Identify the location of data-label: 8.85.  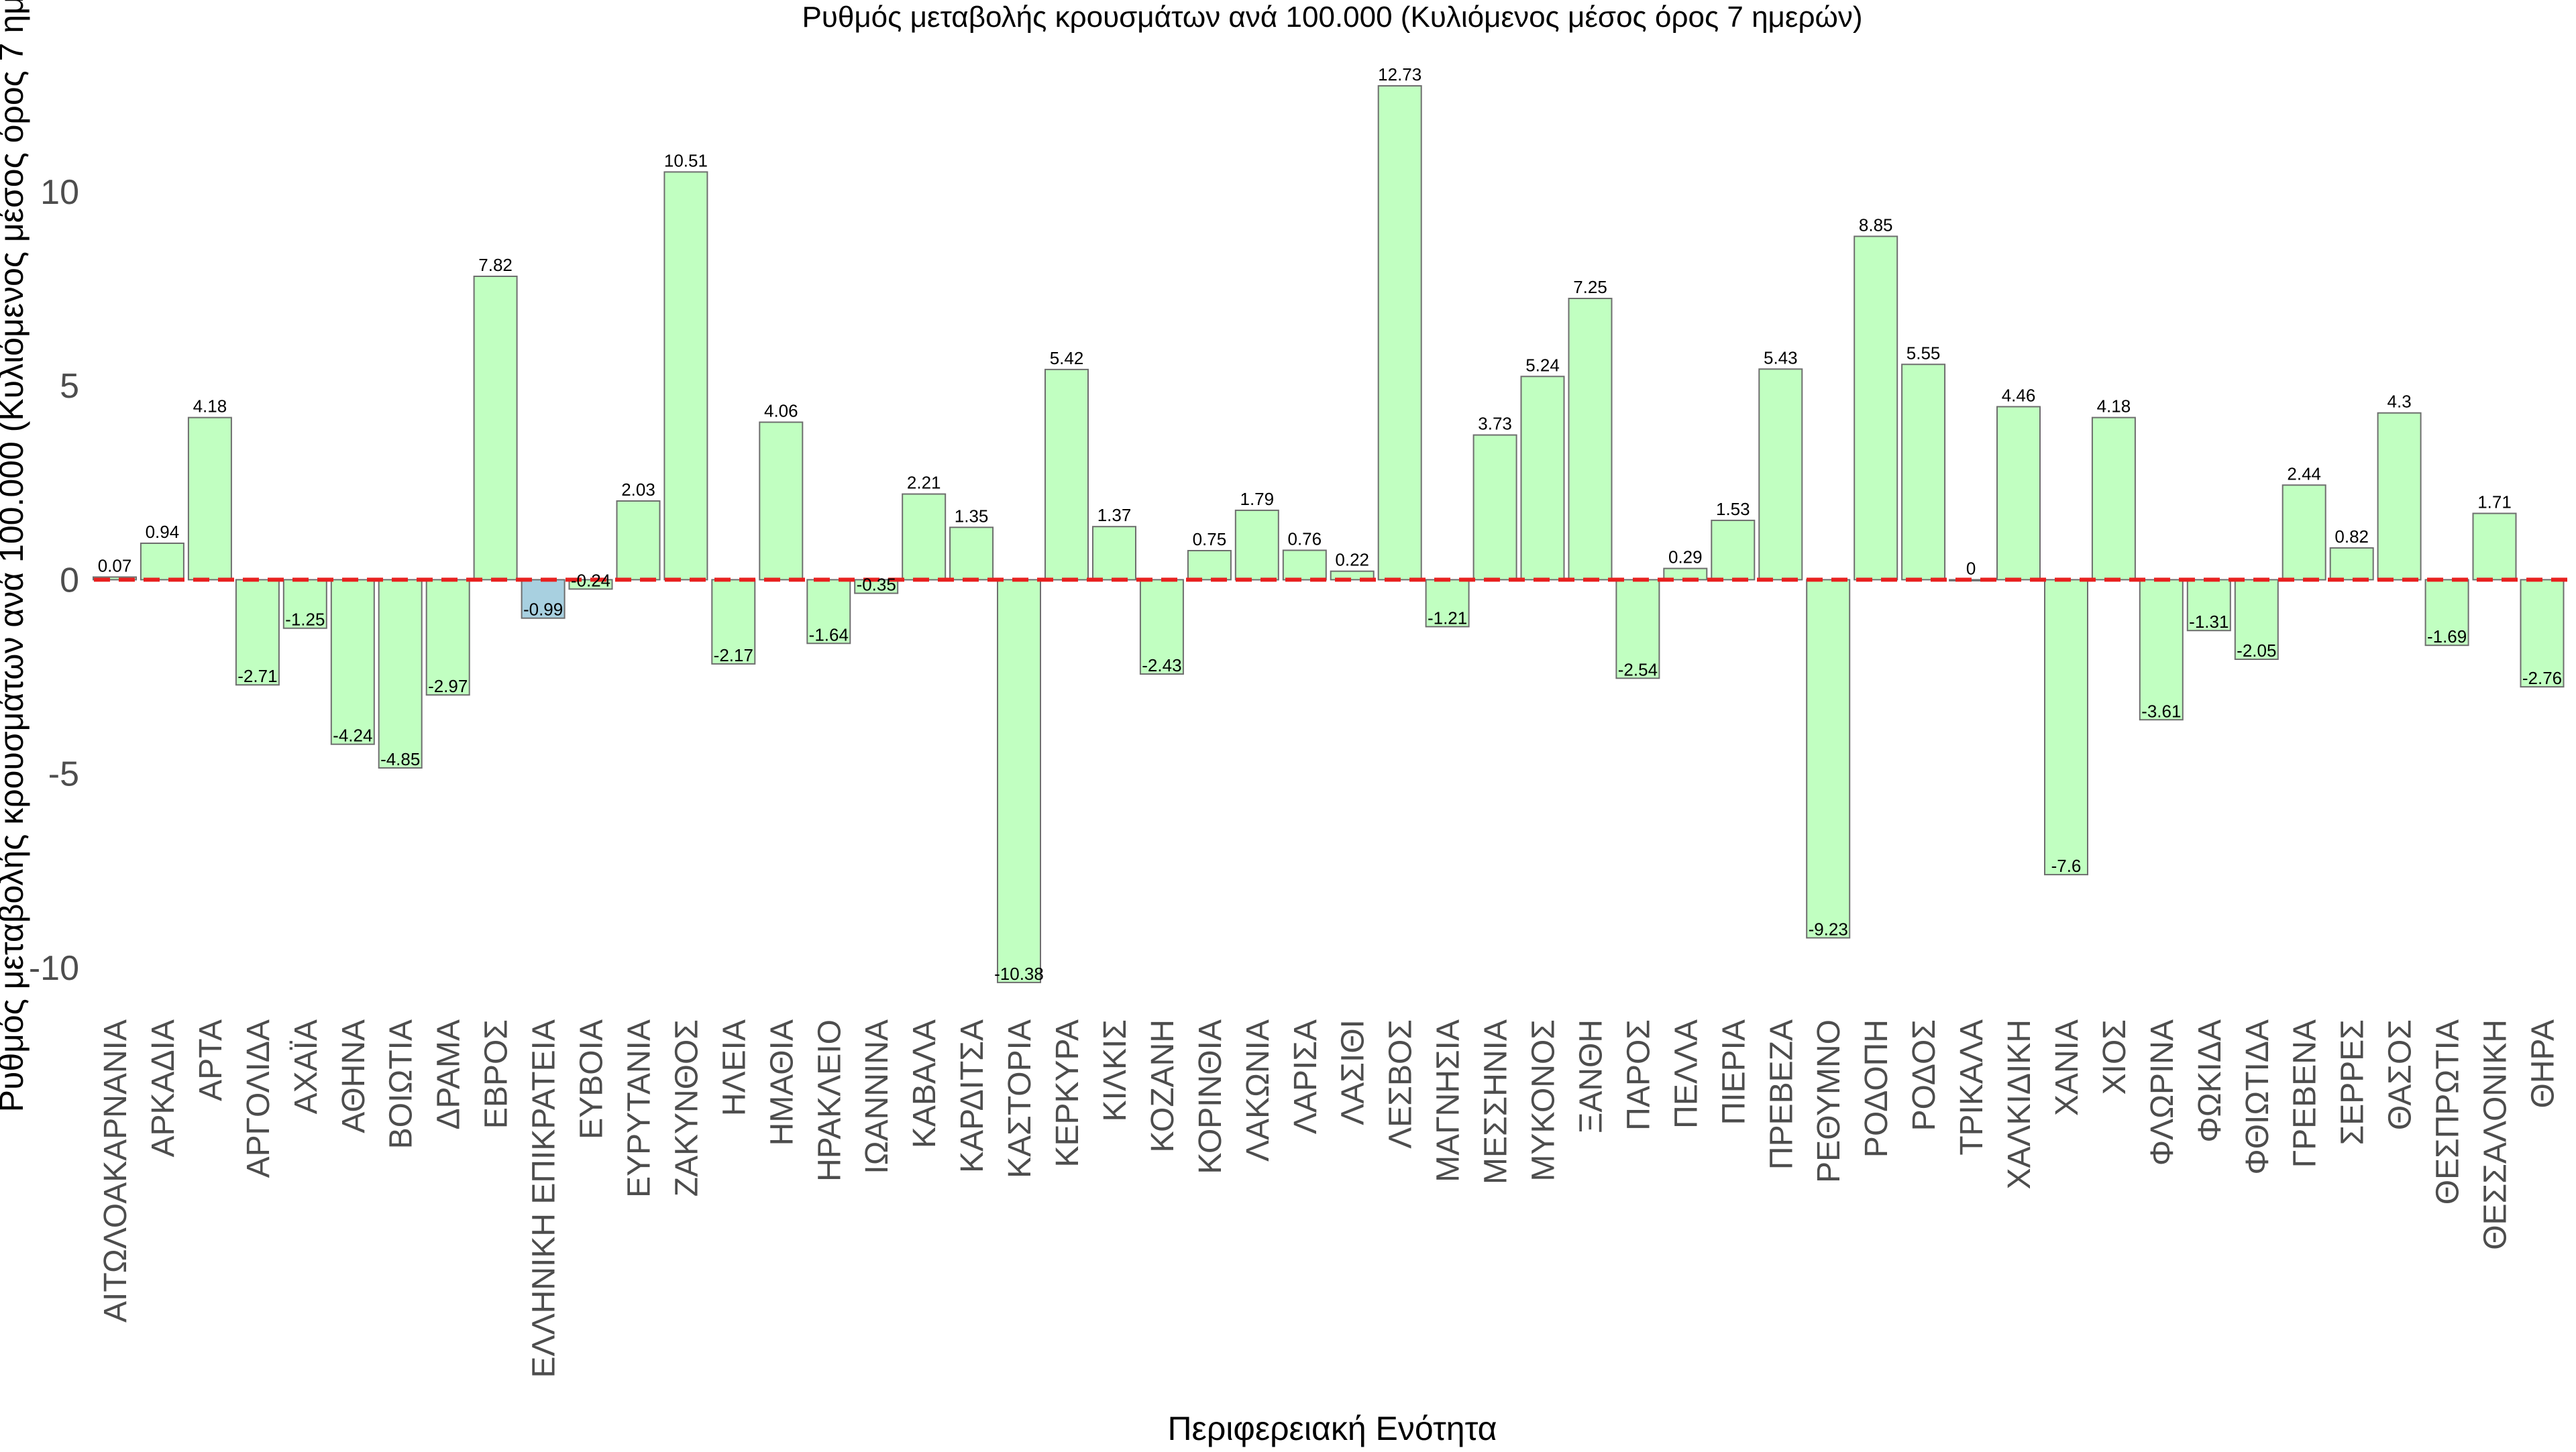
(1876, 225).